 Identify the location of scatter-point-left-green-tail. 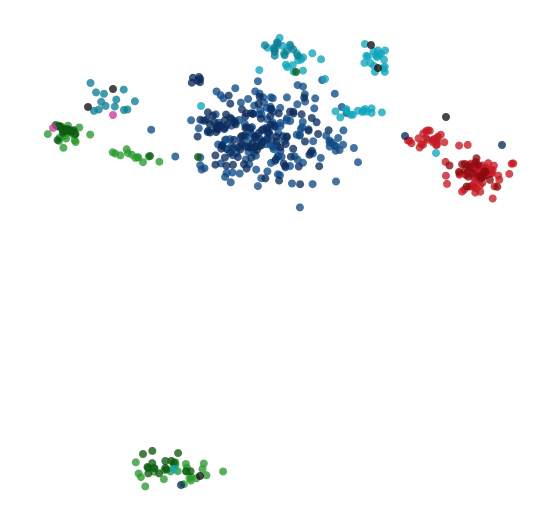
(135, 157).